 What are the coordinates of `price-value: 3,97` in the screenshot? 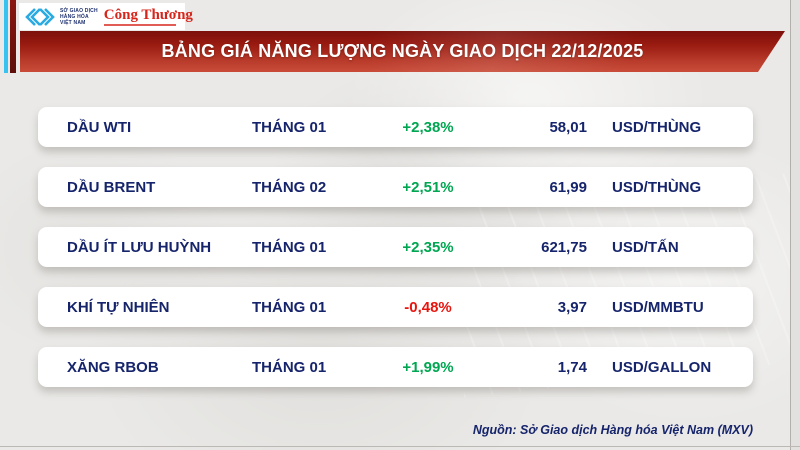 It's located at (572, 307).